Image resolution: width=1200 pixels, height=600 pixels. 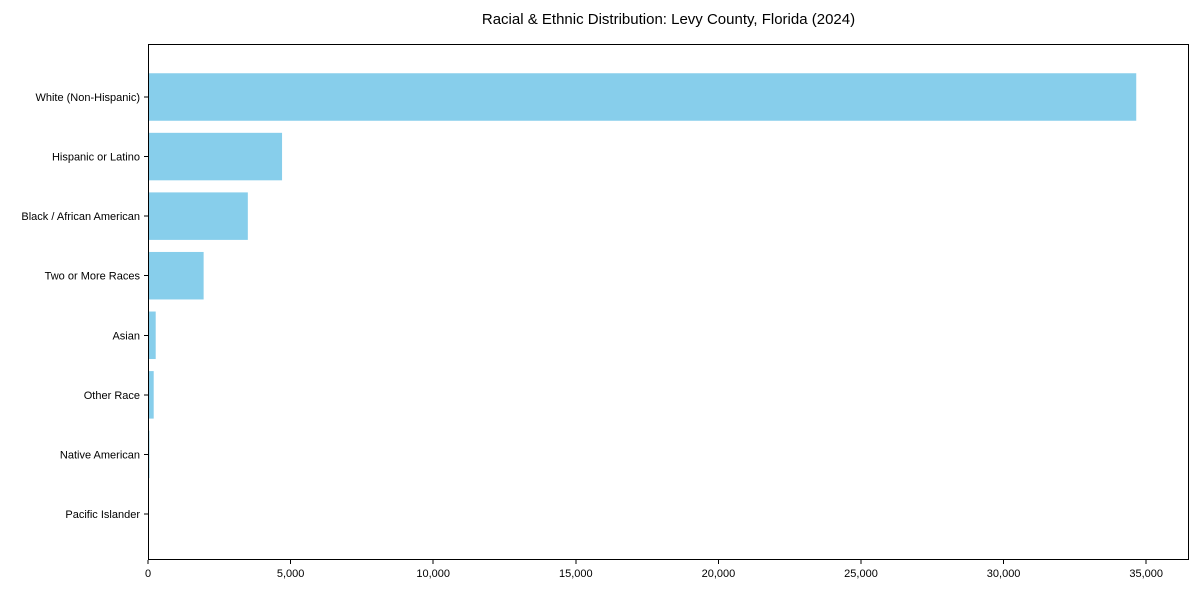 What do you see at coordinates (87, 98) in the screenshot?
I see `y-tick-label-white-non-hispanic: White (Non-Hispanic)` at bounding box center [87, 98].